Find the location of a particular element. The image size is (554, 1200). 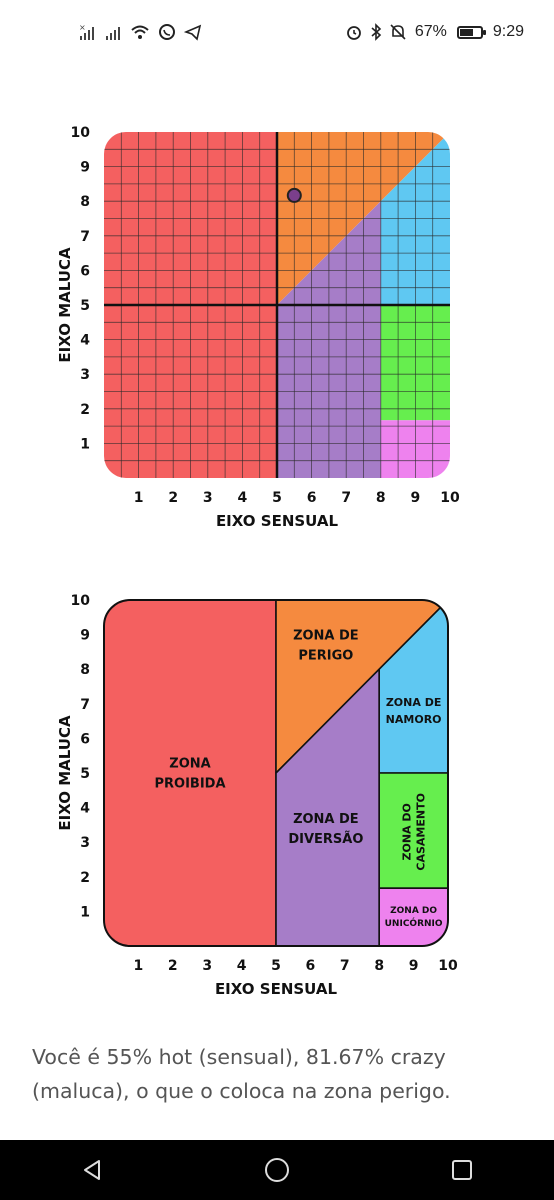

home-icon is located at coordinates (276, 1170).